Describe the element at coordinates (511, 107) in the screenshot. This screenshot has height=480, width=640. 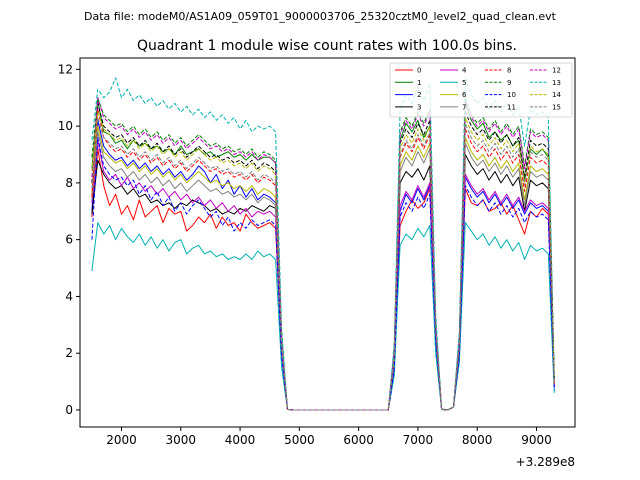
I see `legend-label-11: 11` at that location.